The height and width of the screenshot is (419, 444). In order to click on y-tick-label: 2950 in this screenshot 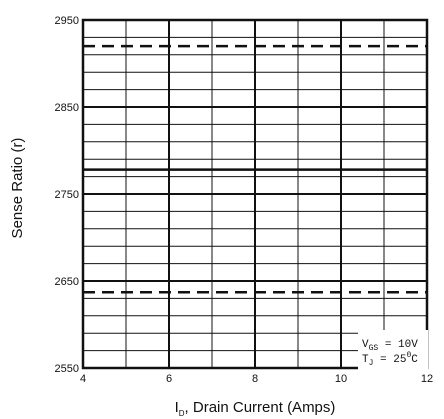, I will do `click(67, 21)`.